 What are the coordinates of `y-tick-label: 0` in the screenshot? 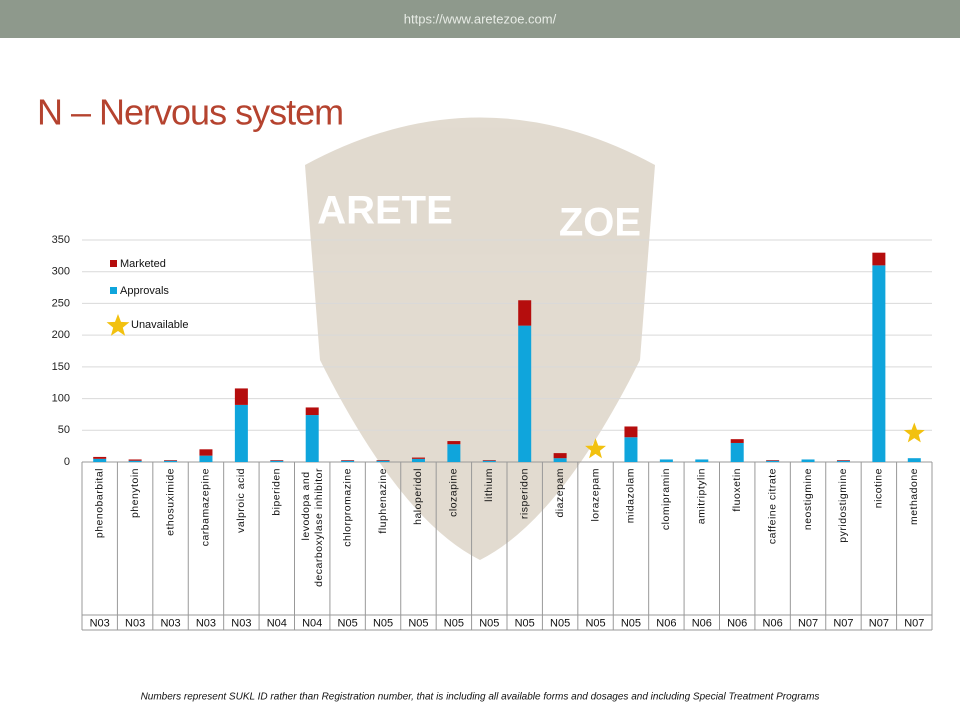 It's located at (67, 462).